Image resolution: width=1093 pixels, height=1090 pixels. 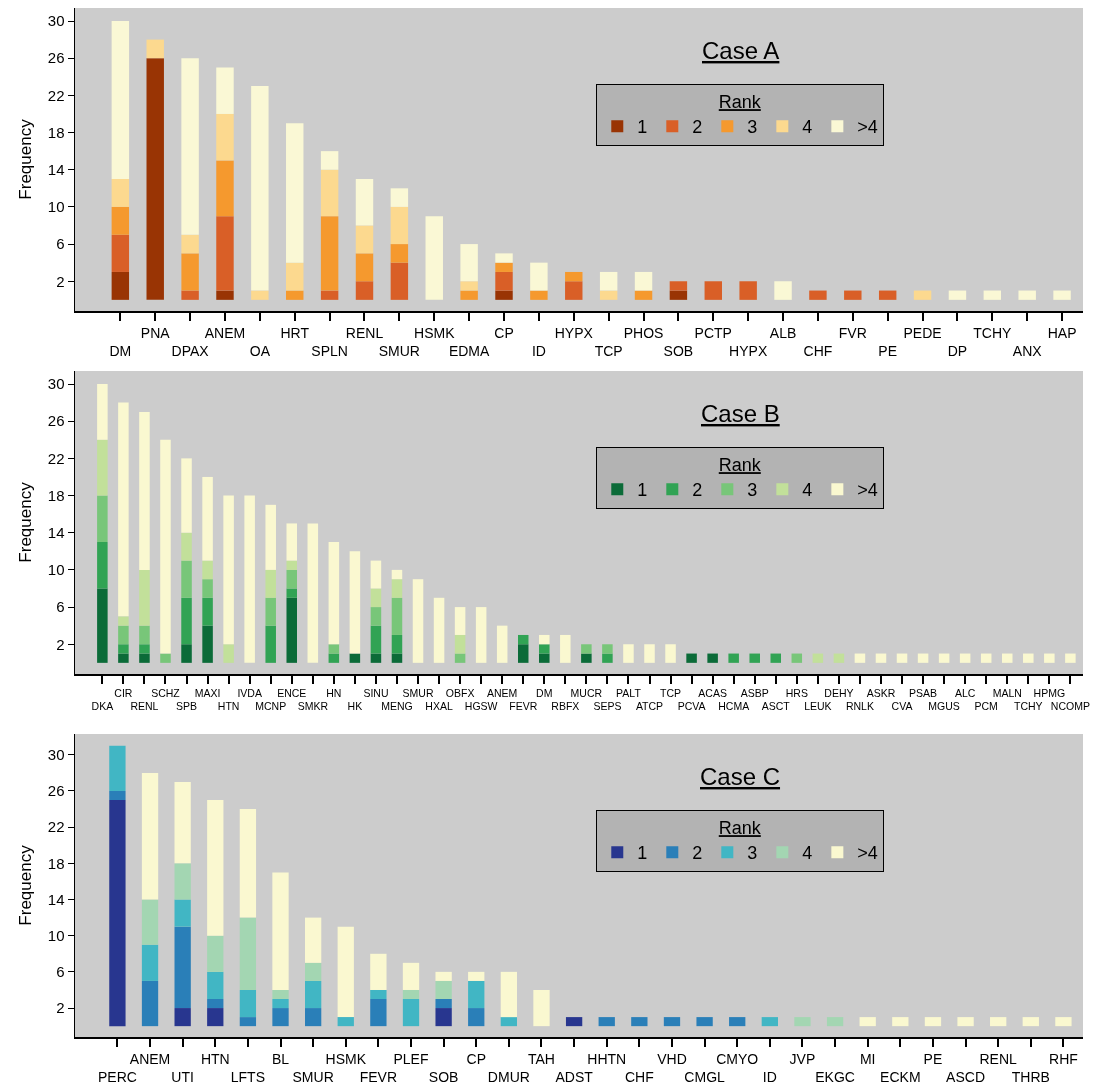 What do you see at coordinates (56, 935) in the screenshot?
I see `y-tick-label: 10` at bounding box center [56, 935].